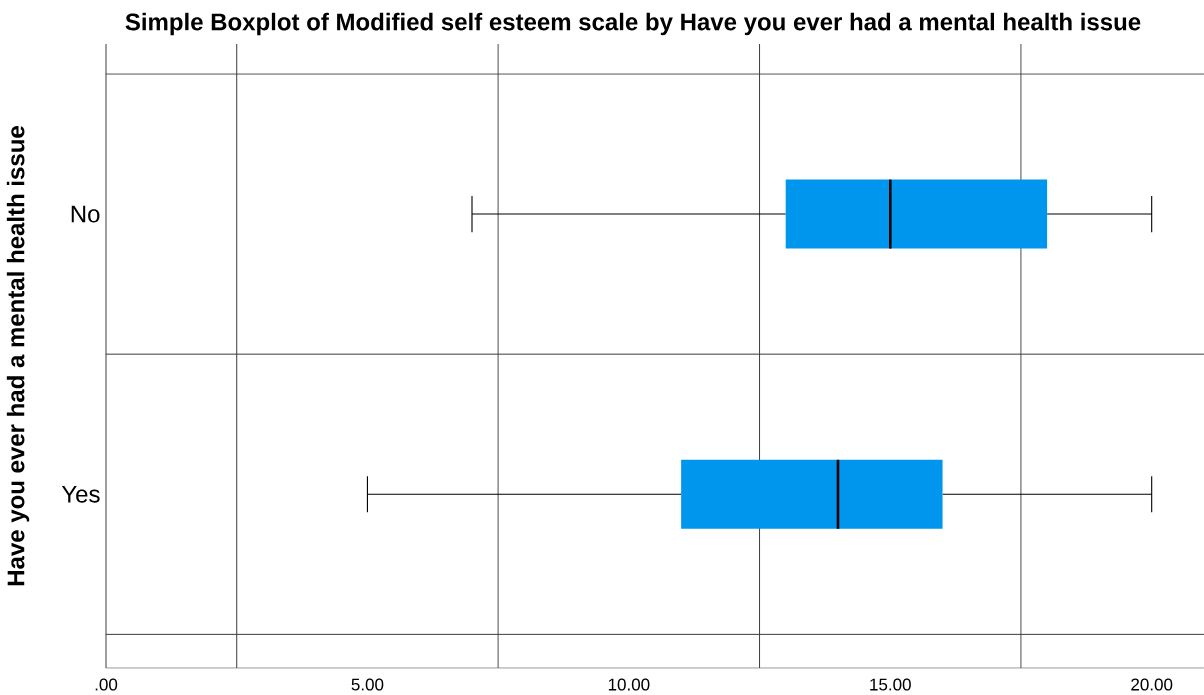  I want to click on chart-title: Simple Boxplot of Modified self esteem scale by Have you ever had a mental health issue, so click(633, 24).